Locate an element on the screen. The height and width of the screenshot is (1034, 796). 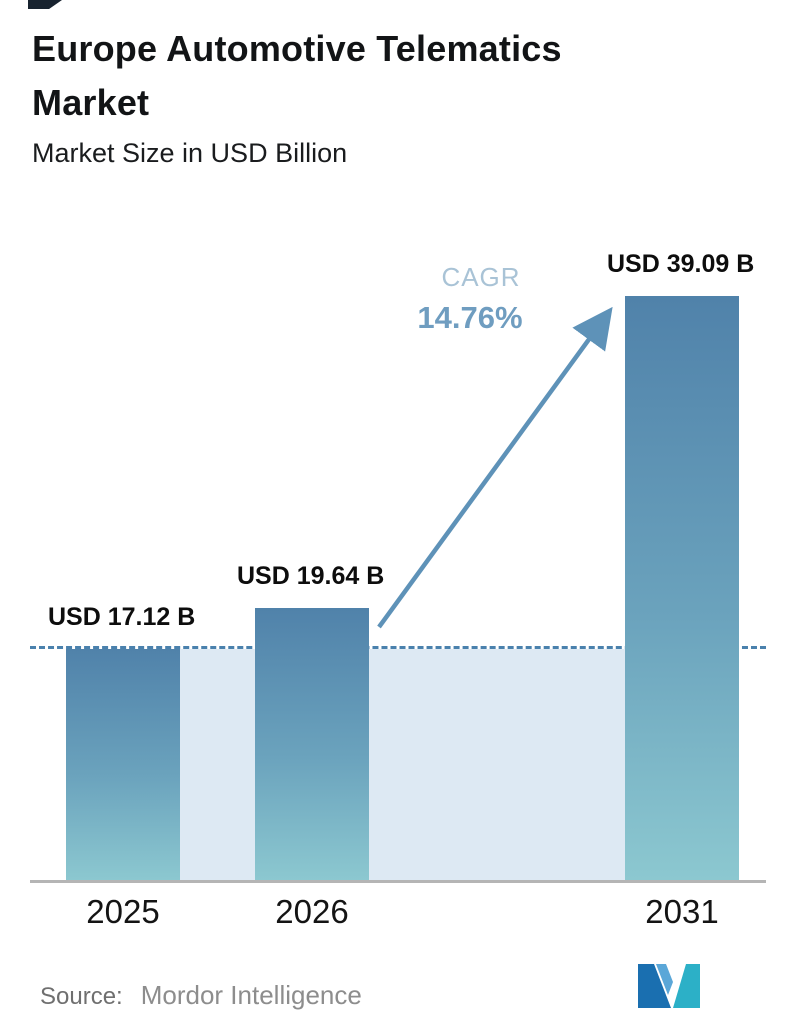
value-label-2025: USD 17.12 B is located at coordinates (122, 616).